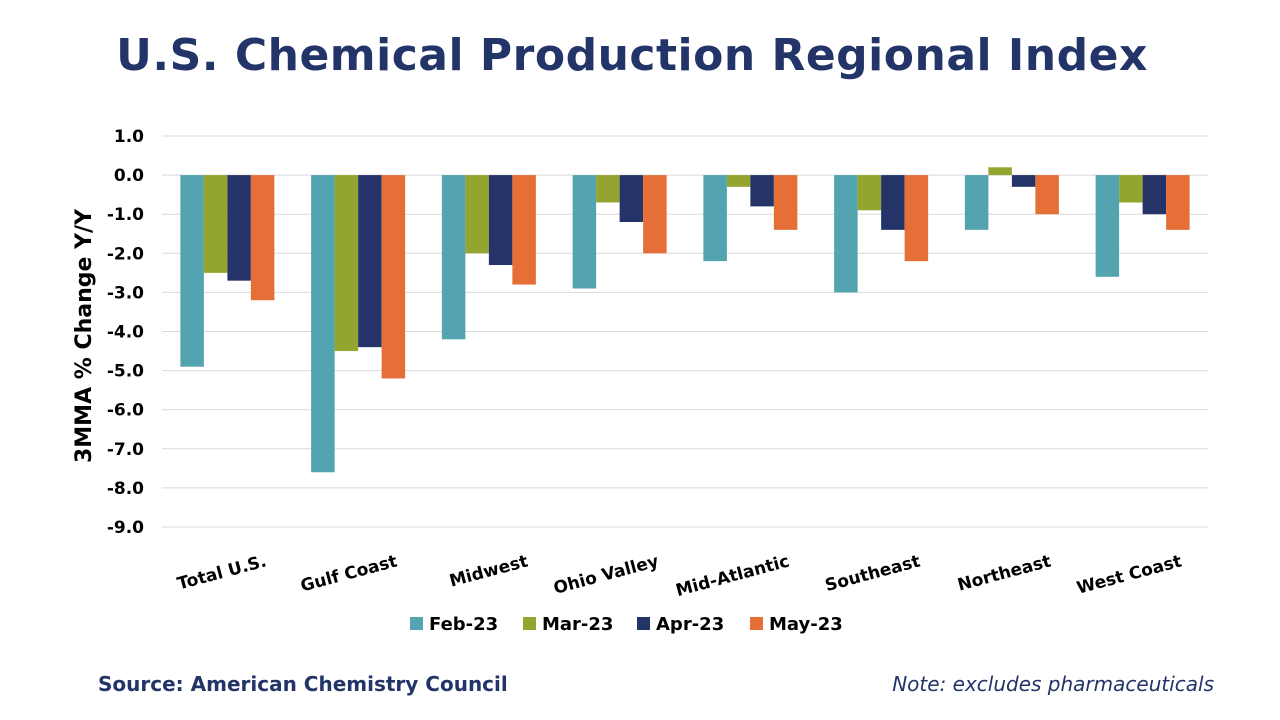  I want to click on bar-apr-23-mid-atlantic, so click(762, 191).